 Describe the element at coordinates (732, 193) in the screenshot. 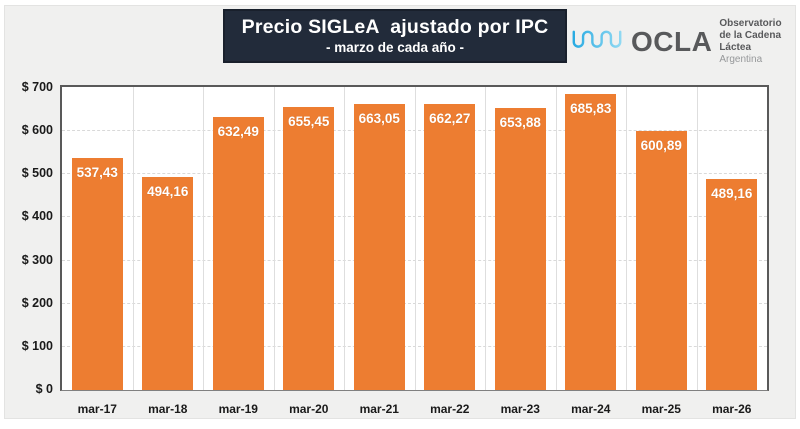

I see `bar-value-label-mar-26: 489,16` at that location.